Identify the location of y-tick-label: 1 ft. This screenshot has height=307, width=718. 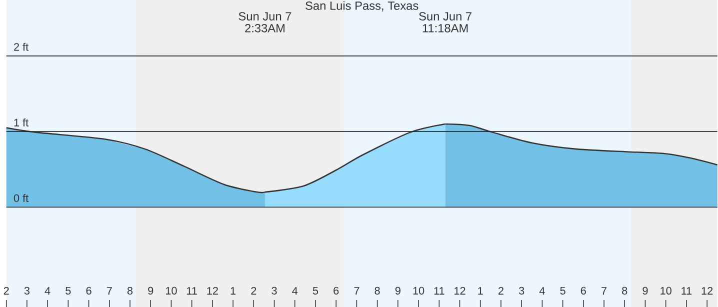
(21, 122).